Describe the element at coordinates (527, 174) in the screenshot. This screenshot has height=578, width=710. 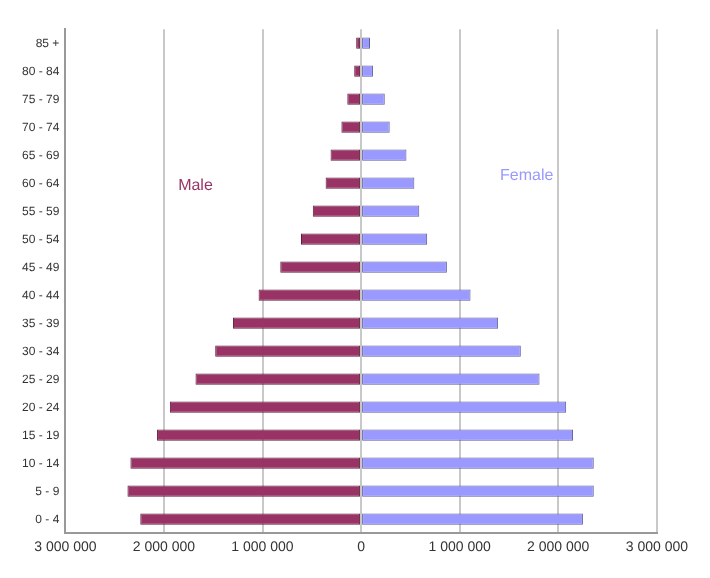
I see `text: Female` at that location.